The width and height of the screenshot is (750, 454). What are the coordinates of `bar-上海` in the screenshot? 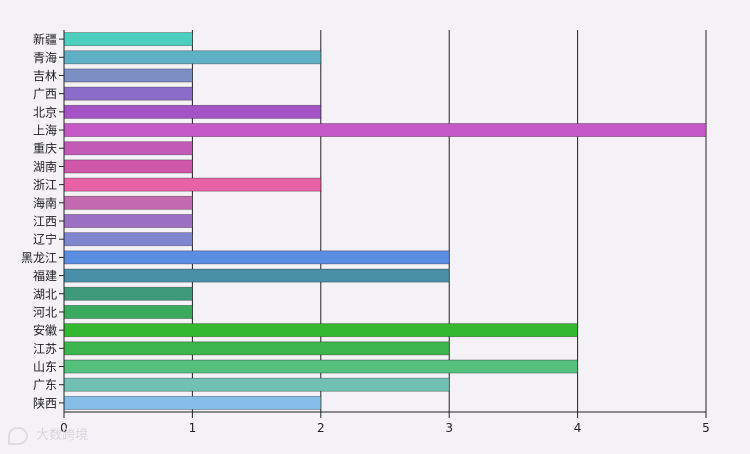 It's located at (385, 130).